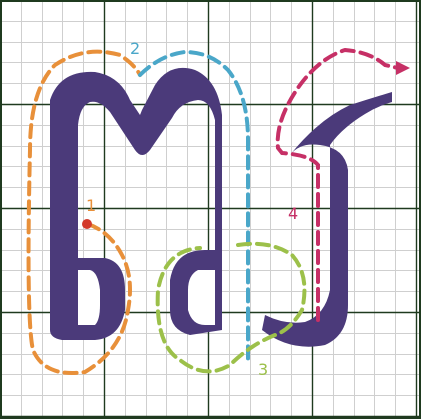 The image size is (421, 419). What do you see at coordinates (91, 205) in the screenshot?
I see `stroke-1-label: 1` at bounding box center [91, 205].